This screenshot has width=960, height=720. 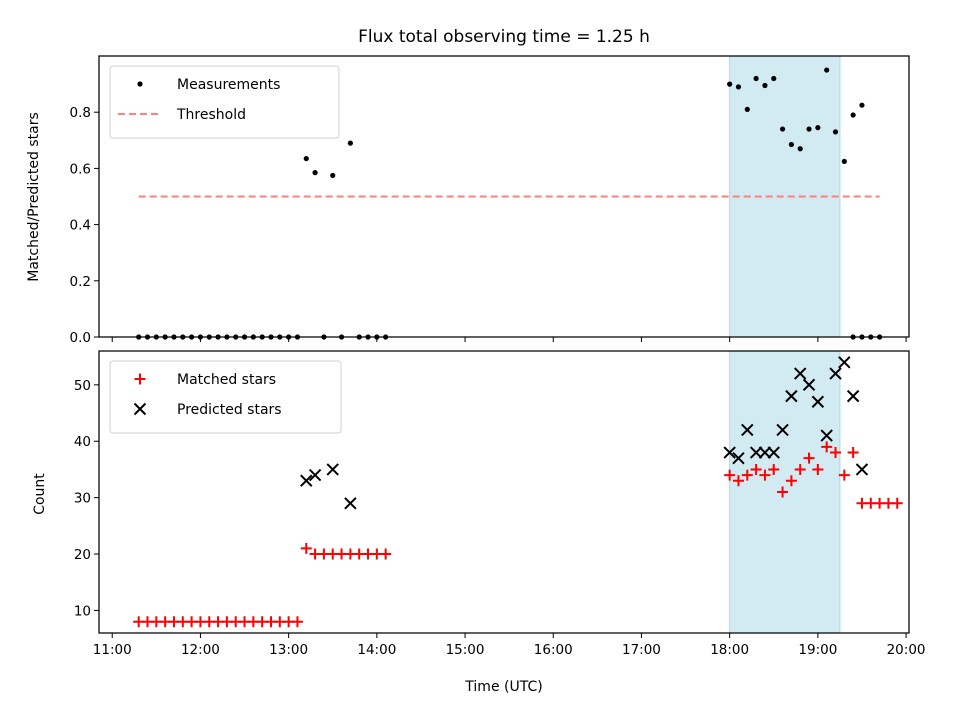 What do you see at coordinates (40, 494) in the screenshot?
I see `bottom-y-axis-label: Count` at bounding box center [40, 494].